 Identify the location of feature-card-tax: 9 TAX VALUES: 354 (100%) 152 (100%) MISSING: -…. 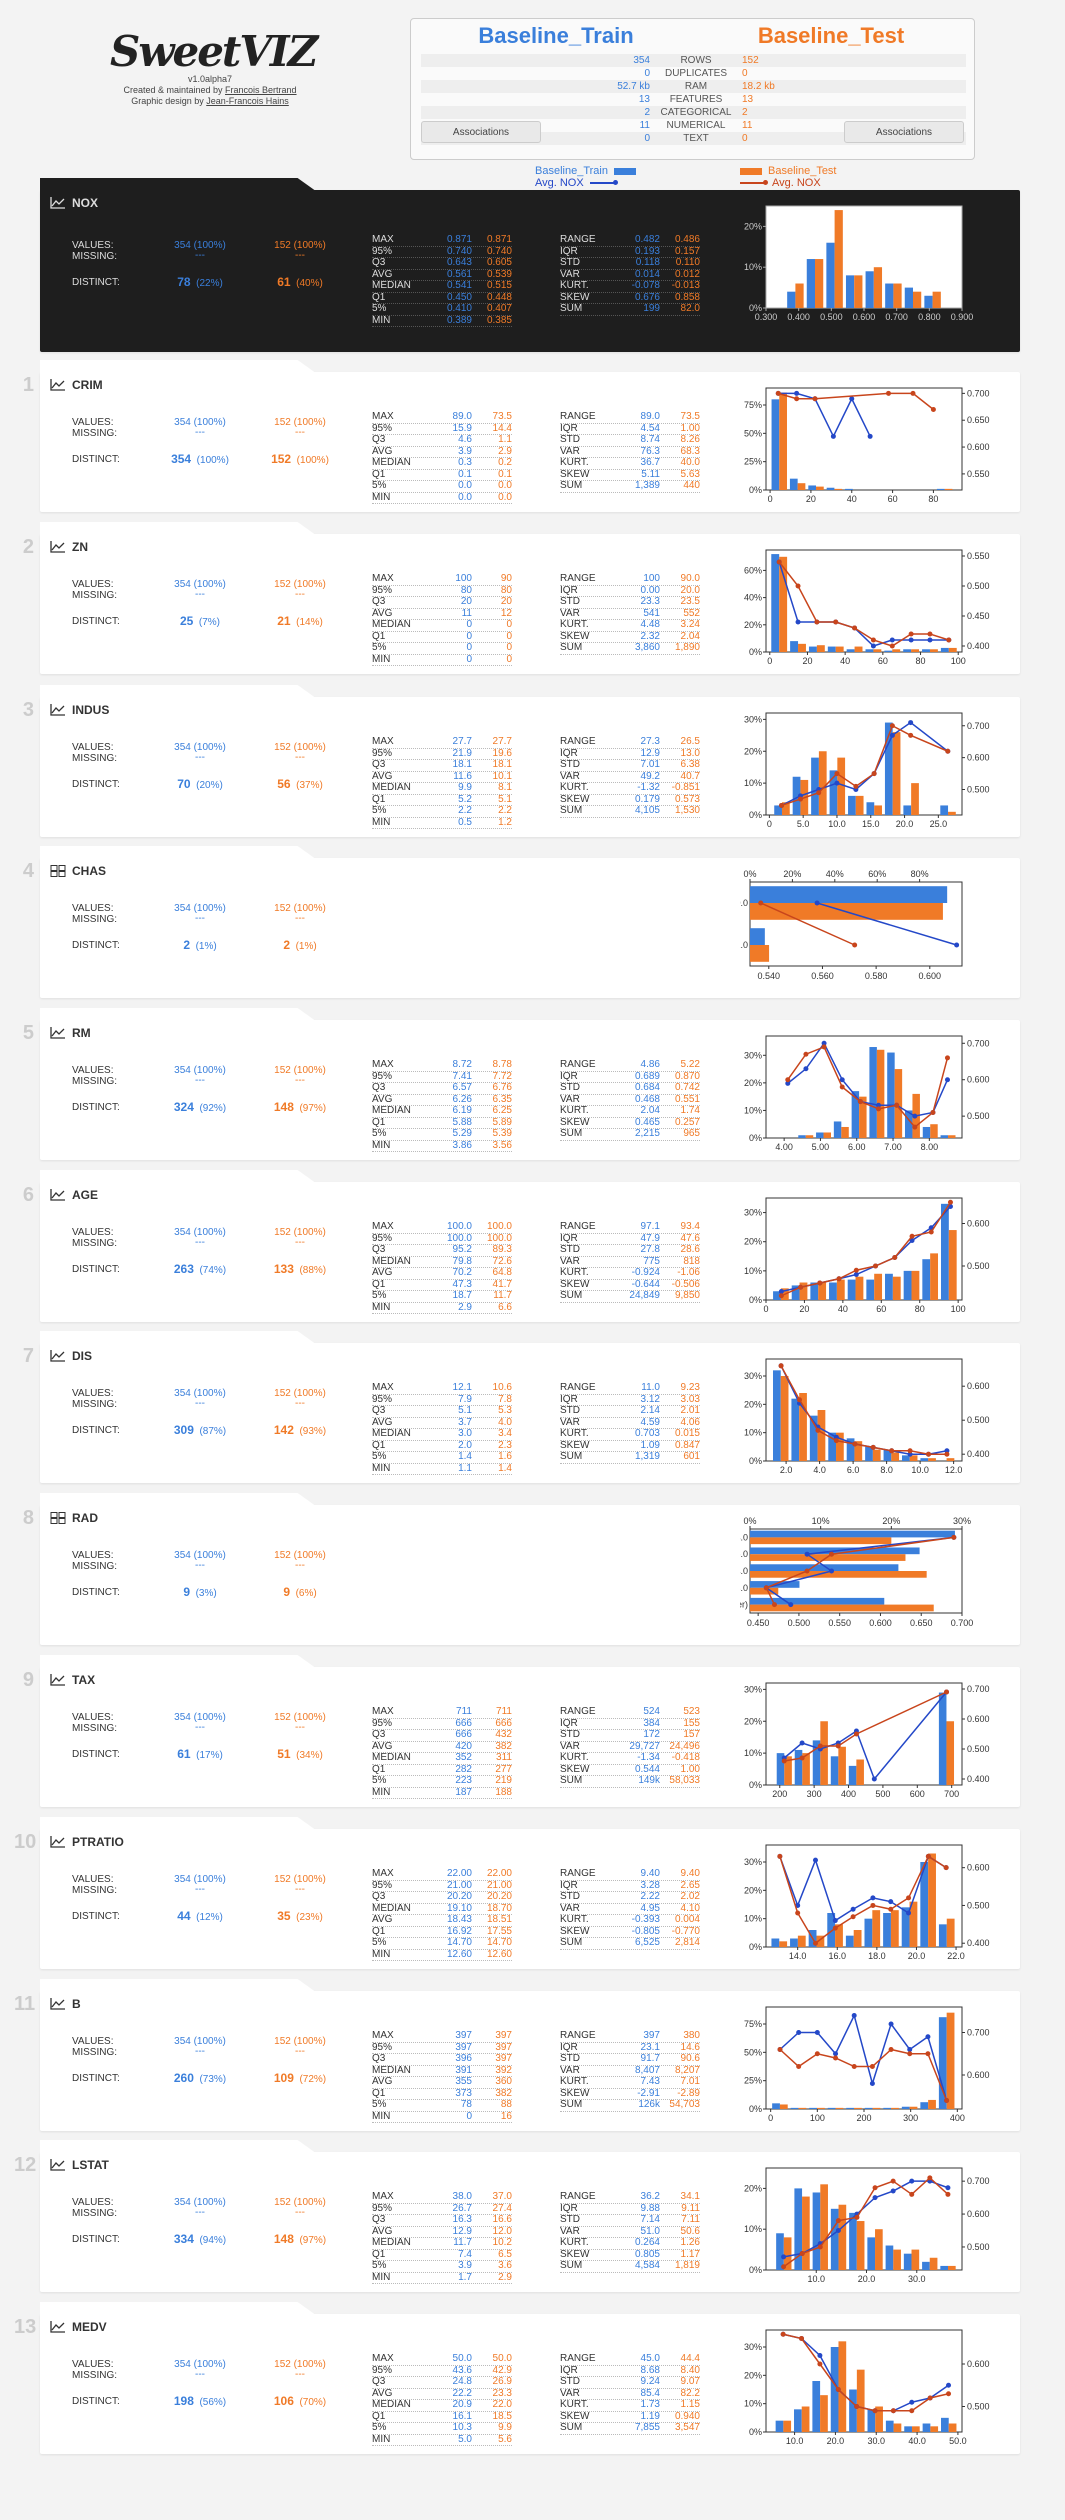
(521, 1731).